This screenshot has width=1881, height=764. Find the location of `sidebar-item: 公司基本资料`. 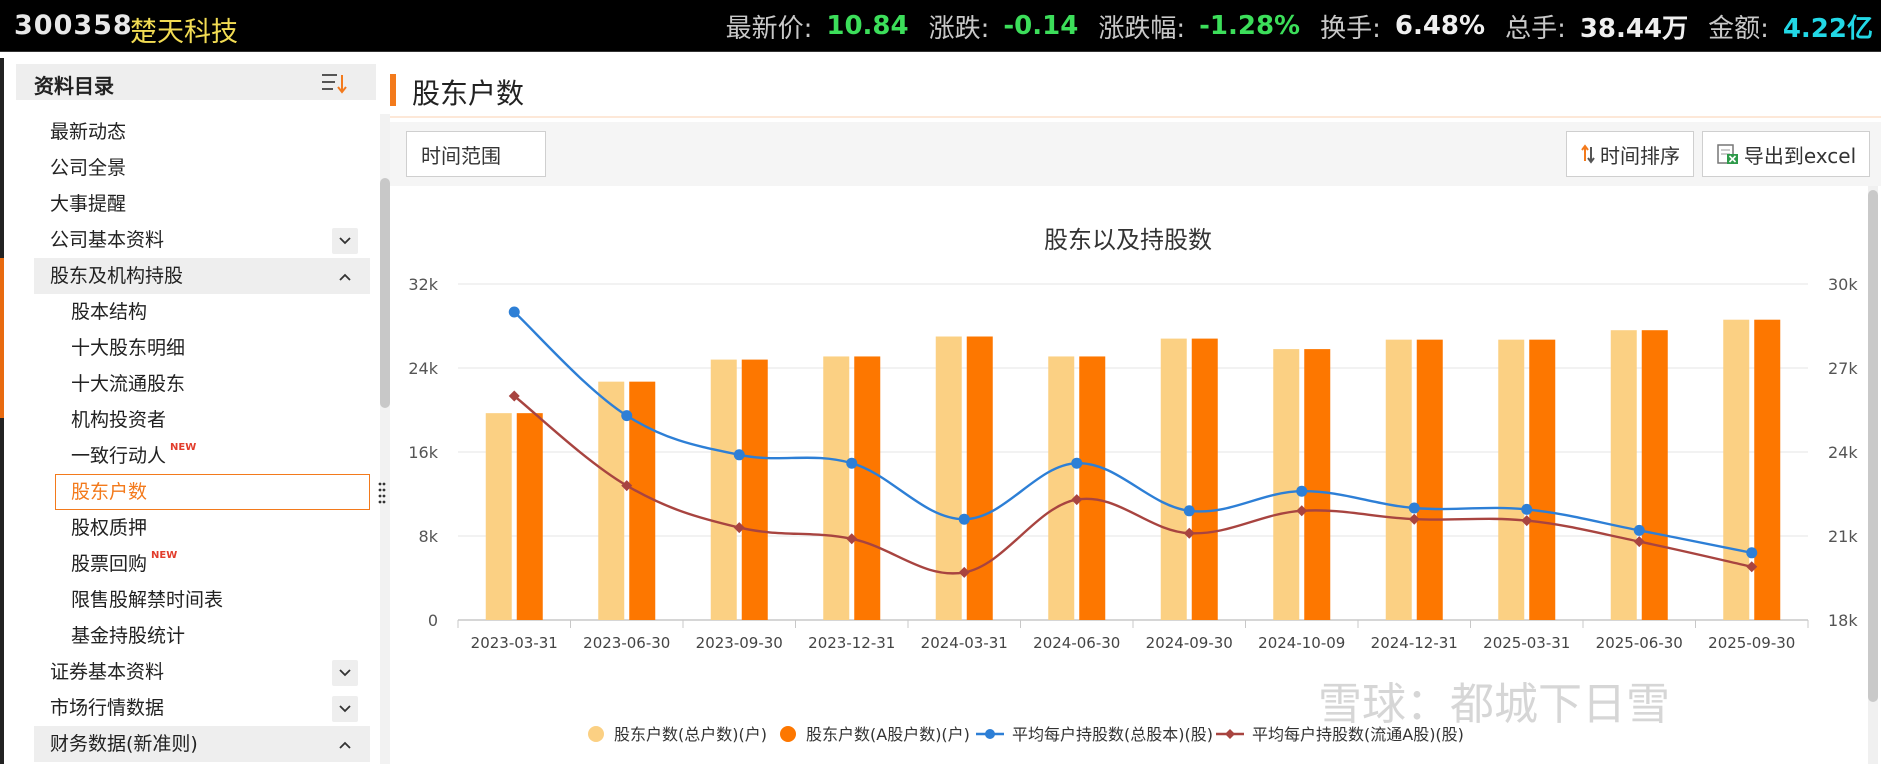

sidebar-item: 公司基本资料 is located at coordinates (202, 240).